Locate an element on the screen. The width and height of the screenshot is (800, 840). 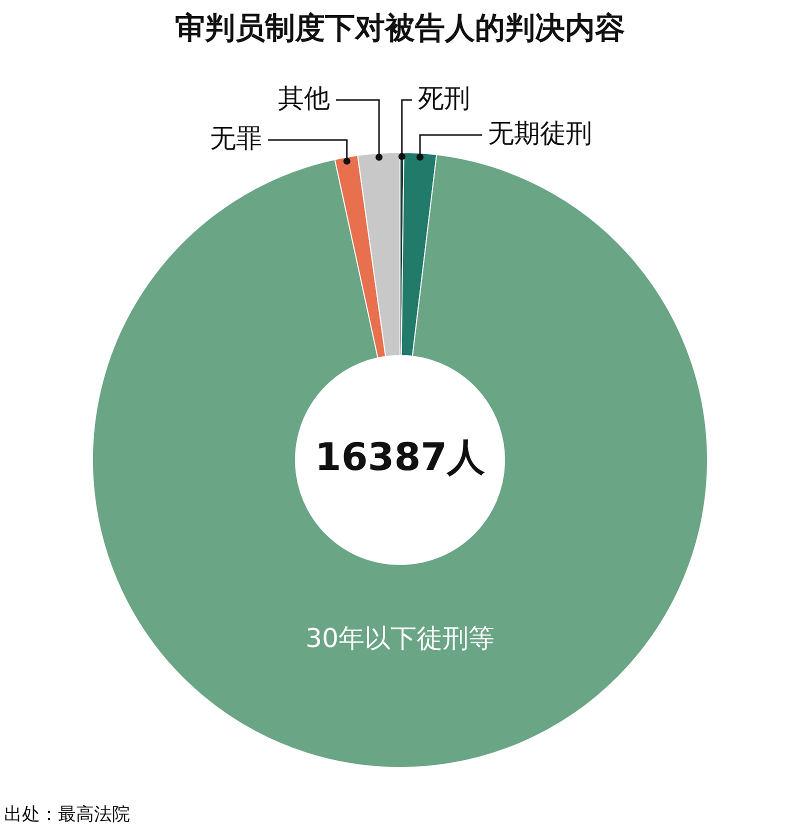
chart-title: 审判员制度下对被告人的判决内容 is located at coordinates (400, 29).